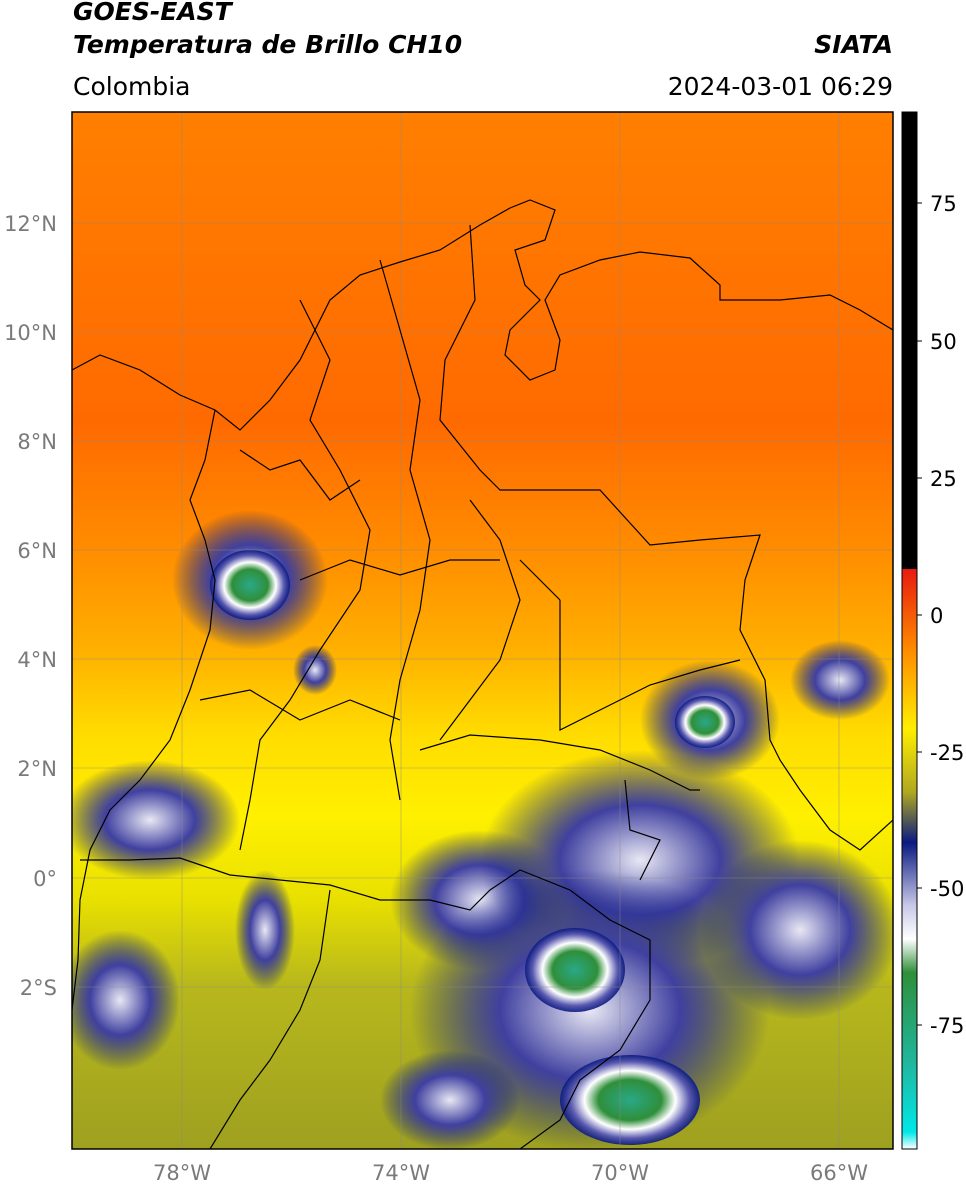  Describe the element at coordinates (853, 44) in the screenshot. I see `brand-label: SIATA` at that location.